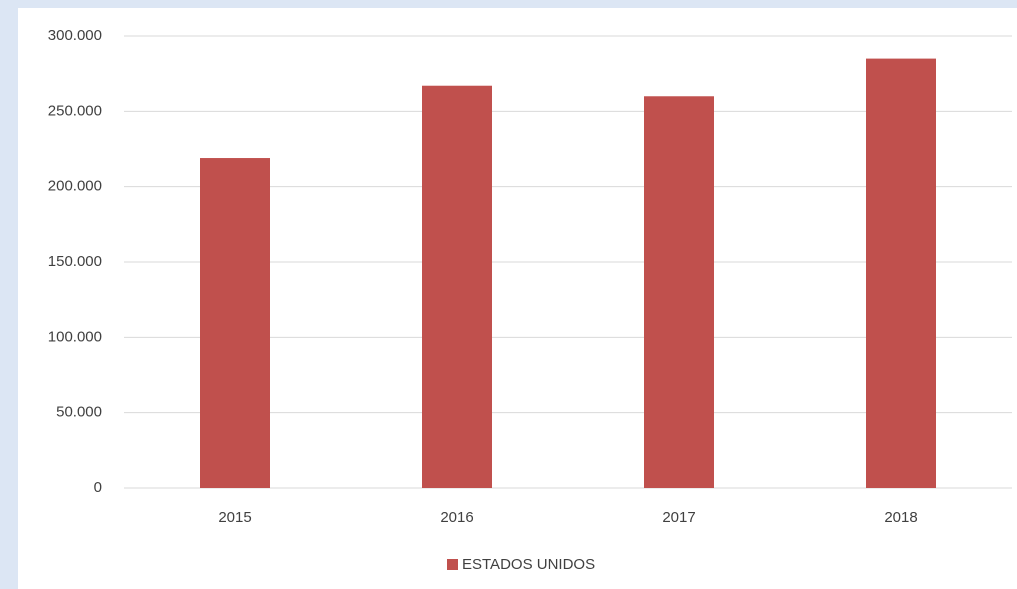  What do you see at coordinates (528, 564) in the screenshot?
I see `legend-label: ESTADOS UNIDOS` at bounding box center [528, 564].